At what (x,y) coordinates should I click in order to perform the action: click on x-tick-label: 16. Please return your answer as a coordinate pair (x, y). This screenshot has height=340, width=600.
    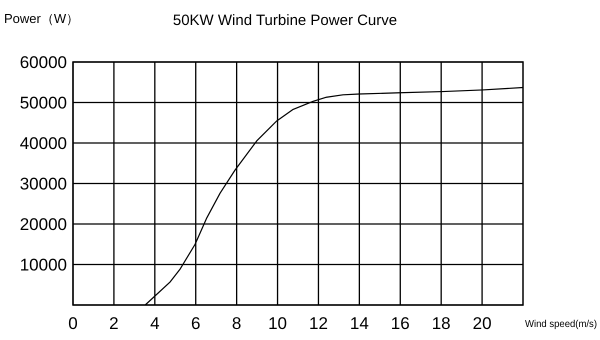
    Looking at the image, I should click on (400, 323).